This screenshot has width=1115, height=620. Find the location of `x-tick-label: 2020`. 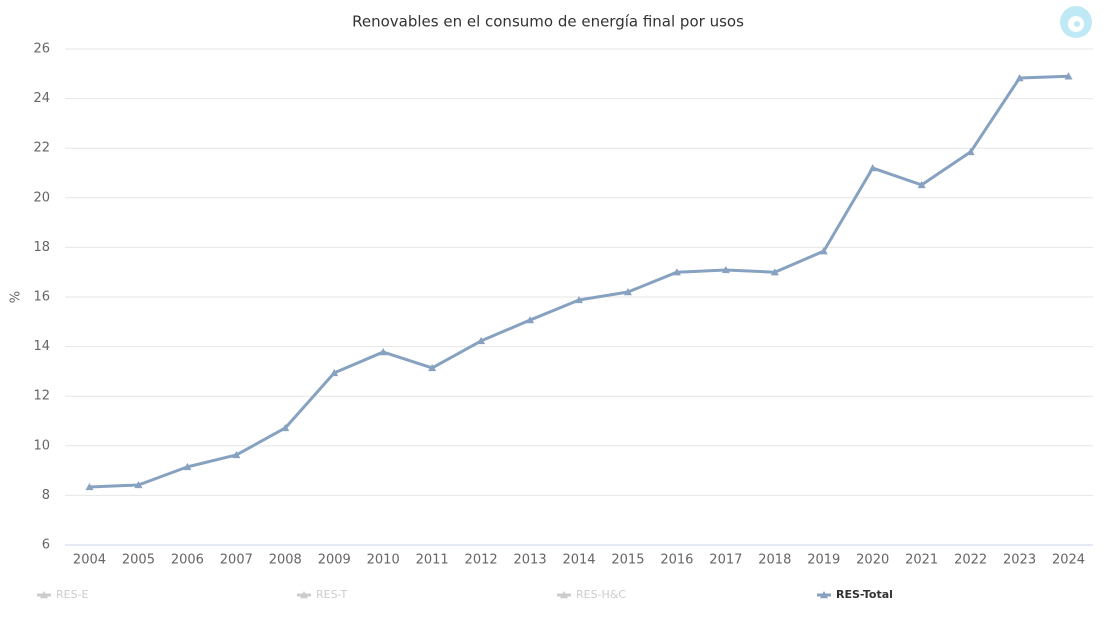

x-tick-label: 2020 is located at coordinates (872, 560).